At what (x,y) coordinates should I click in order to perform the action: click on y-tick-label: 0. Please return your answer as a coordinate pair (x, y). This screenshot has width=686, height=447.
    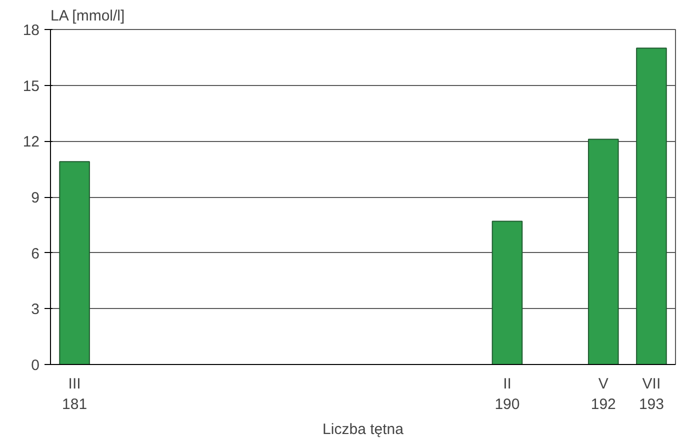
    Looking at the image, I should click on (35, 365).